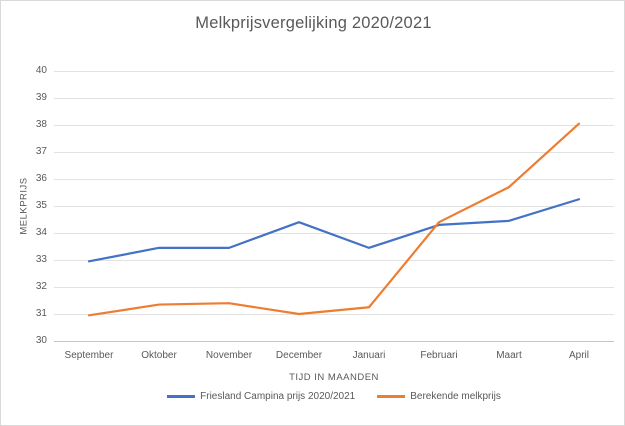  What do you see at coordinates (181, 396) in the screenshot?
I see `legend-line-swatch-blue` at bounding box center [181, 396].